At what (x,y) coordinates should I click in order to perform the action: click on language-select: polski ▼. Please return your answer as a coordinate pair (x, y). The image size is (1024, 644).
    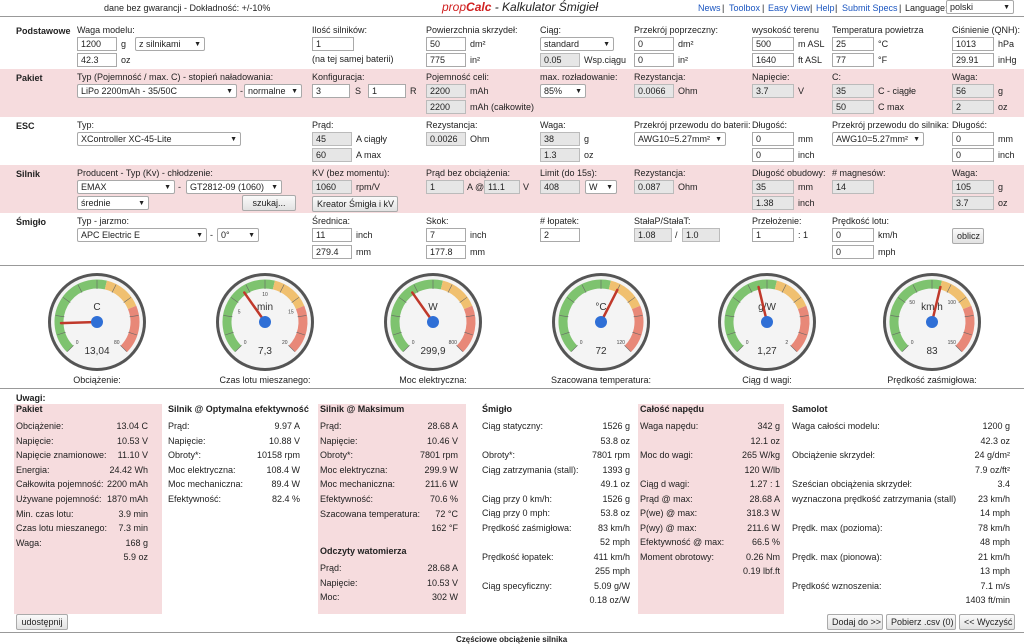
    Looking at the image, I should click on (980, 7).